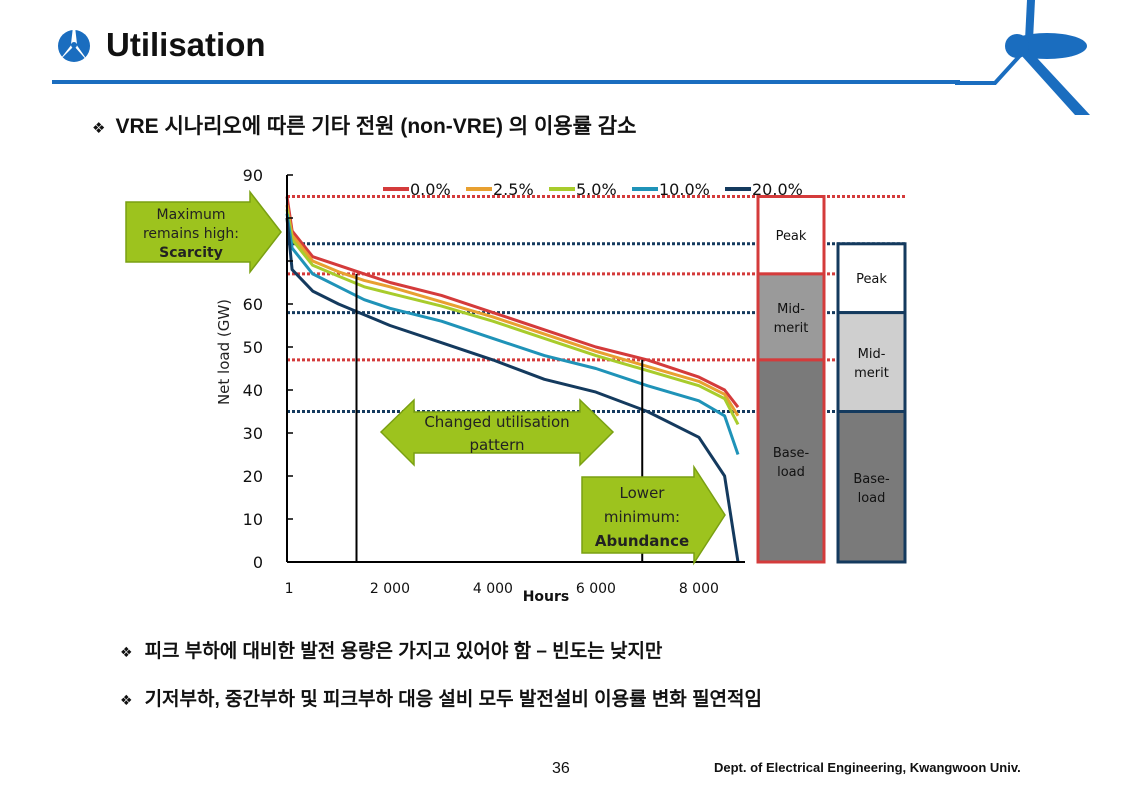 The image size is (1123, 794). Describe the element at coordinates (546, 597) in the screenshot. I see `x-axis-label: Hours` at that location.